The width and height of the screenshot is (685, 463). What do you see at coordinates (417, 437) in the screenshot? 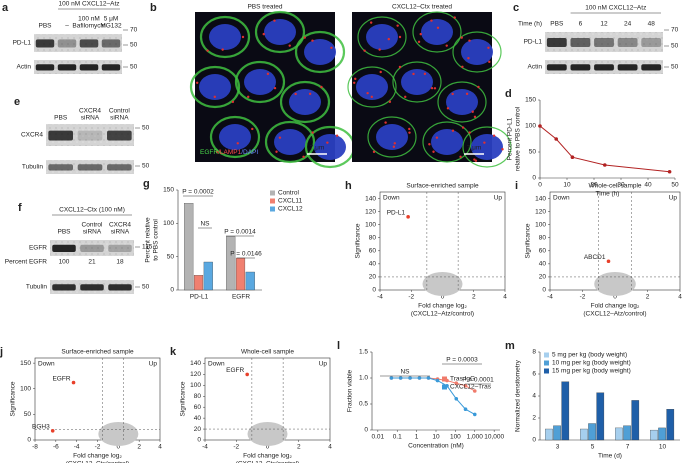
I see `x-tick-label: 1` at bounding box center [417, 437].